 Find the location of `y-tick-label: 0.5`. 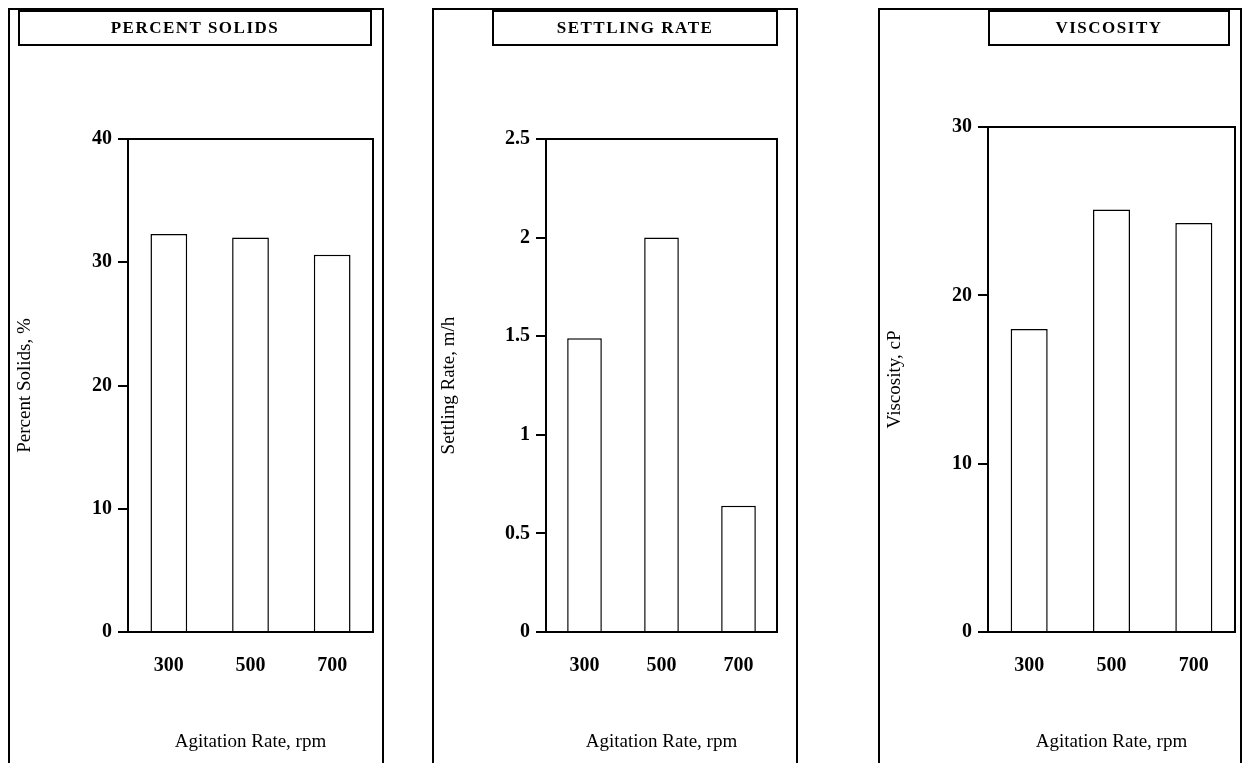

y-tick-label: 0.5 is located at coordinates (517, 531).